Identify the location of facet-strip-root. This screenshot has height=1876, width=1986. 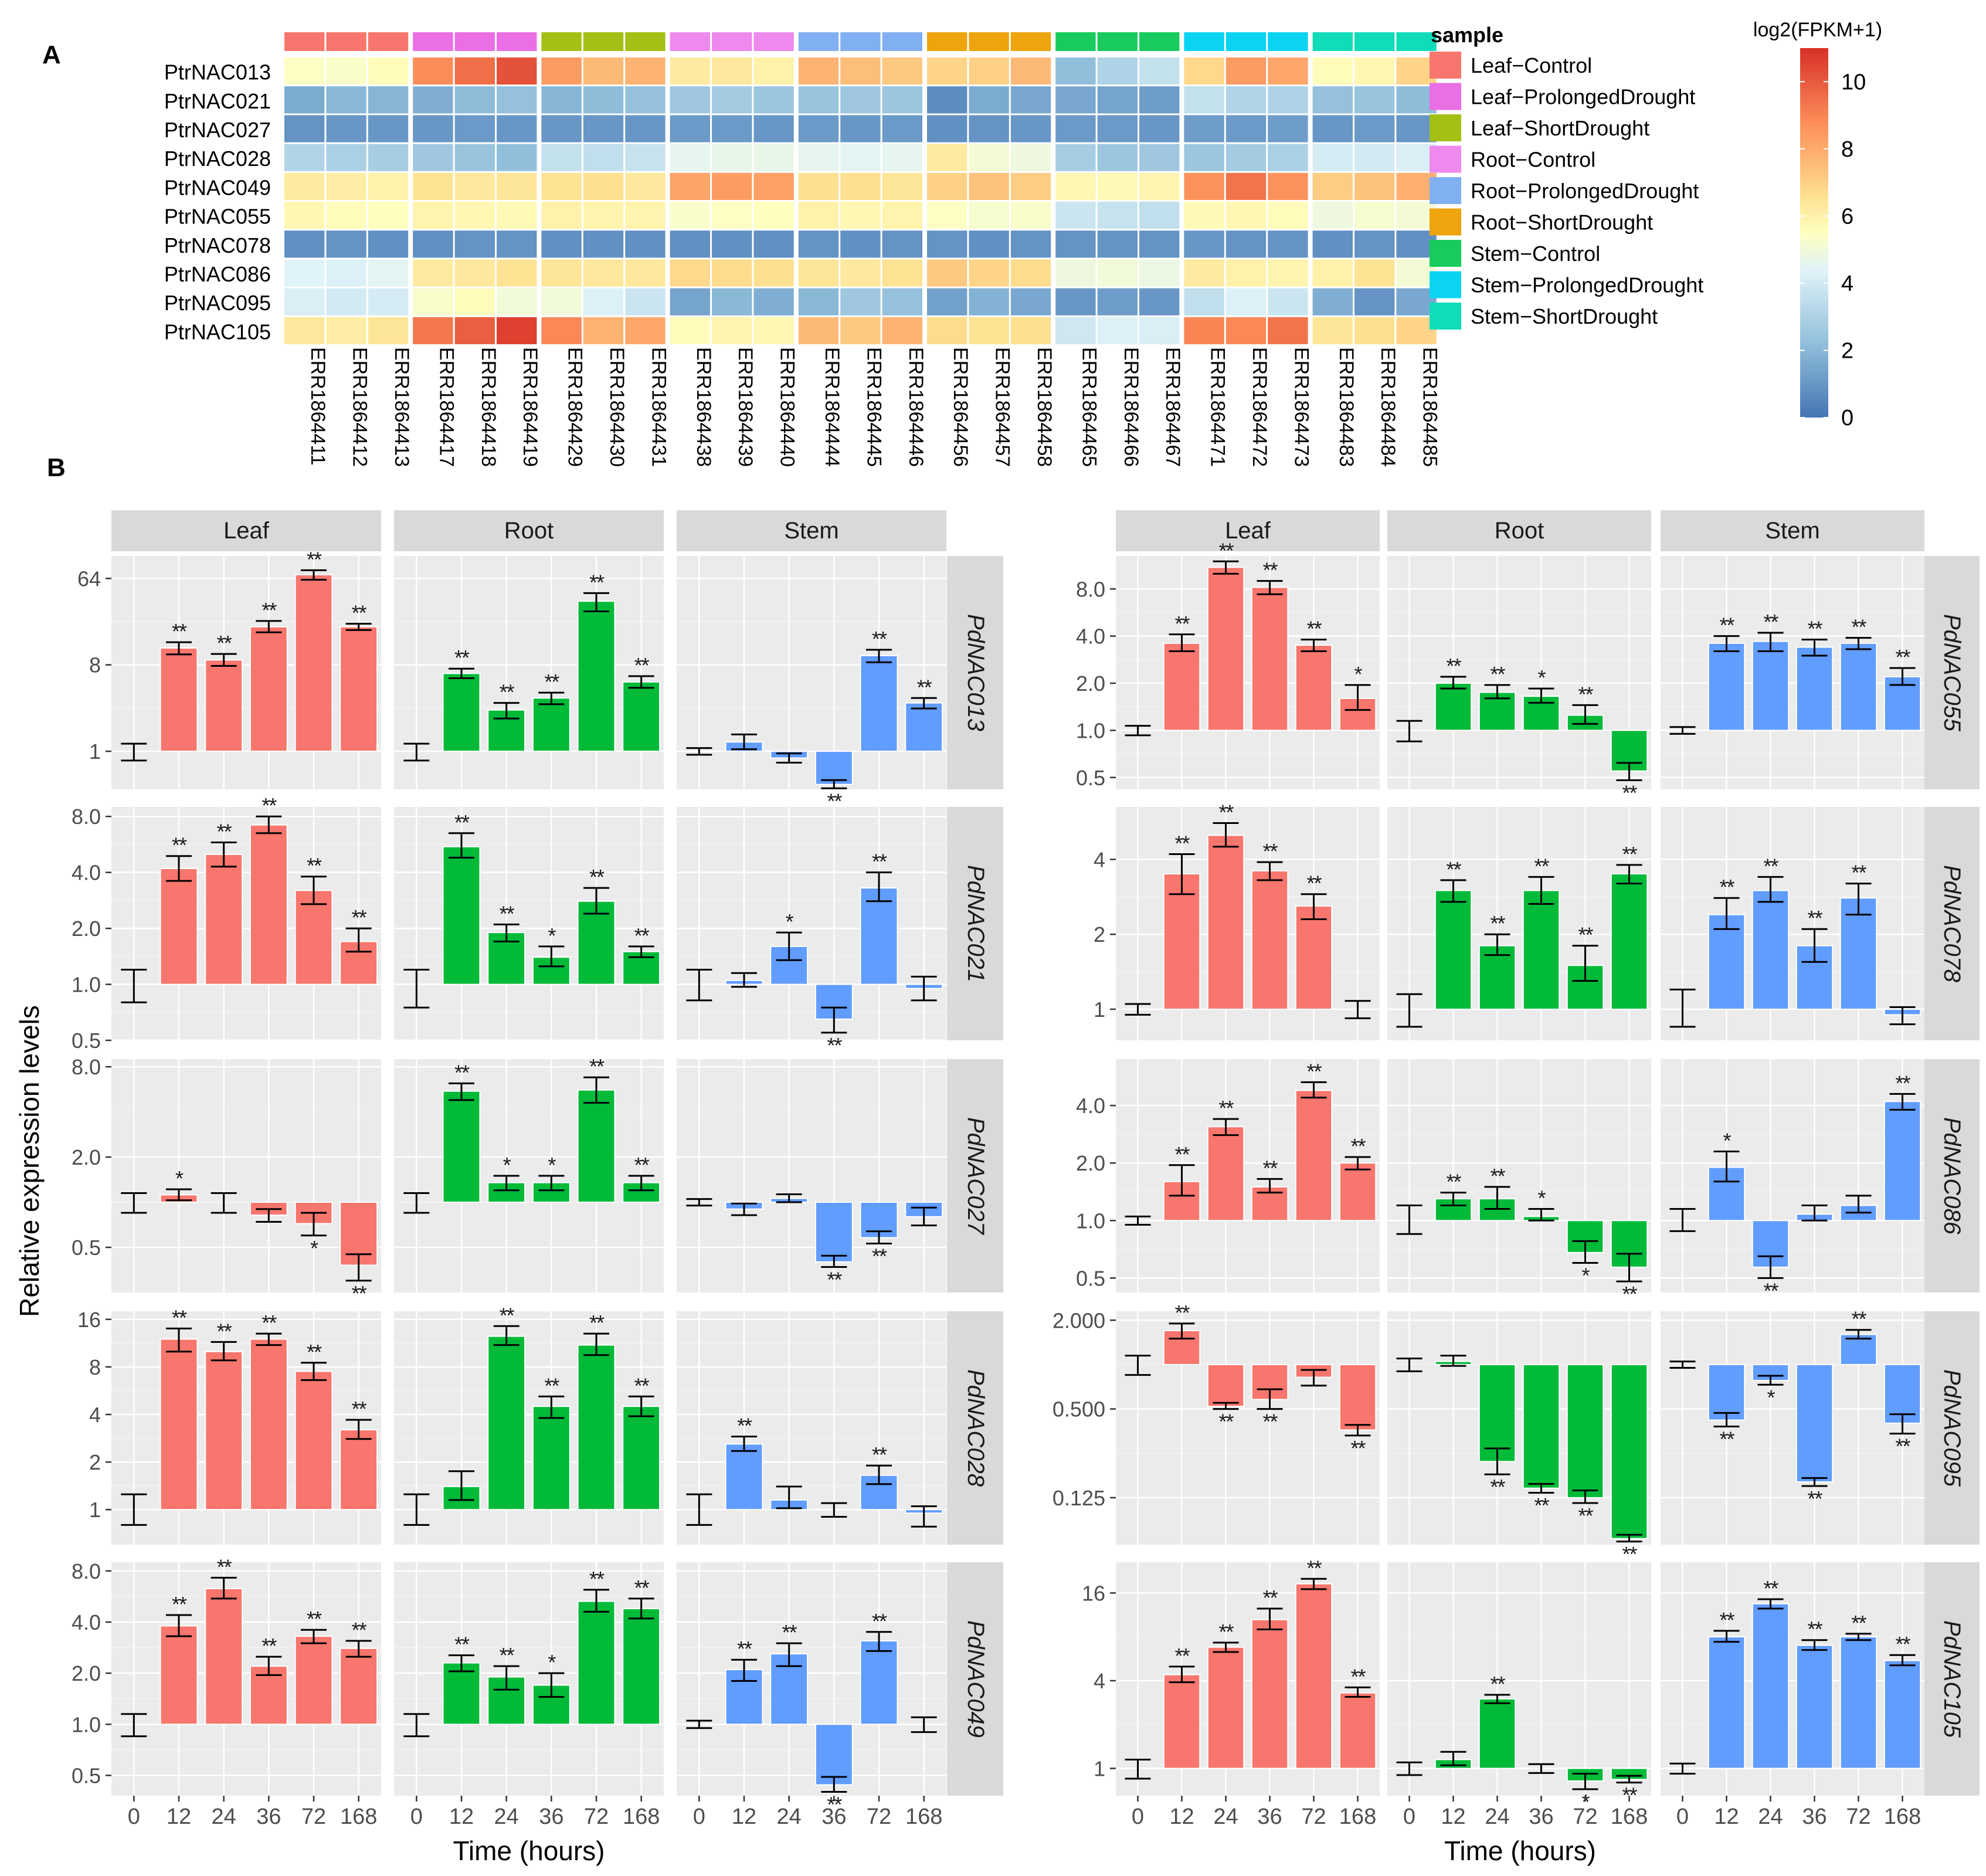
(529, 530).